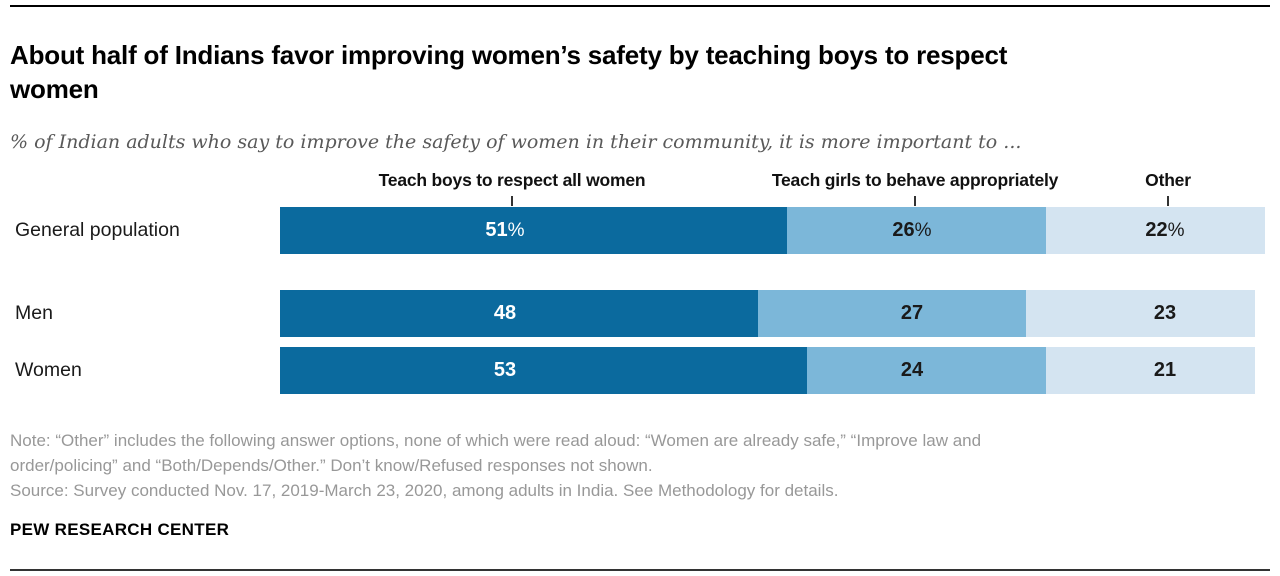  What do you see at coordinates (505, 313) in the screenshot?
I see `value-label: 48` at bounding box center [505, 313].